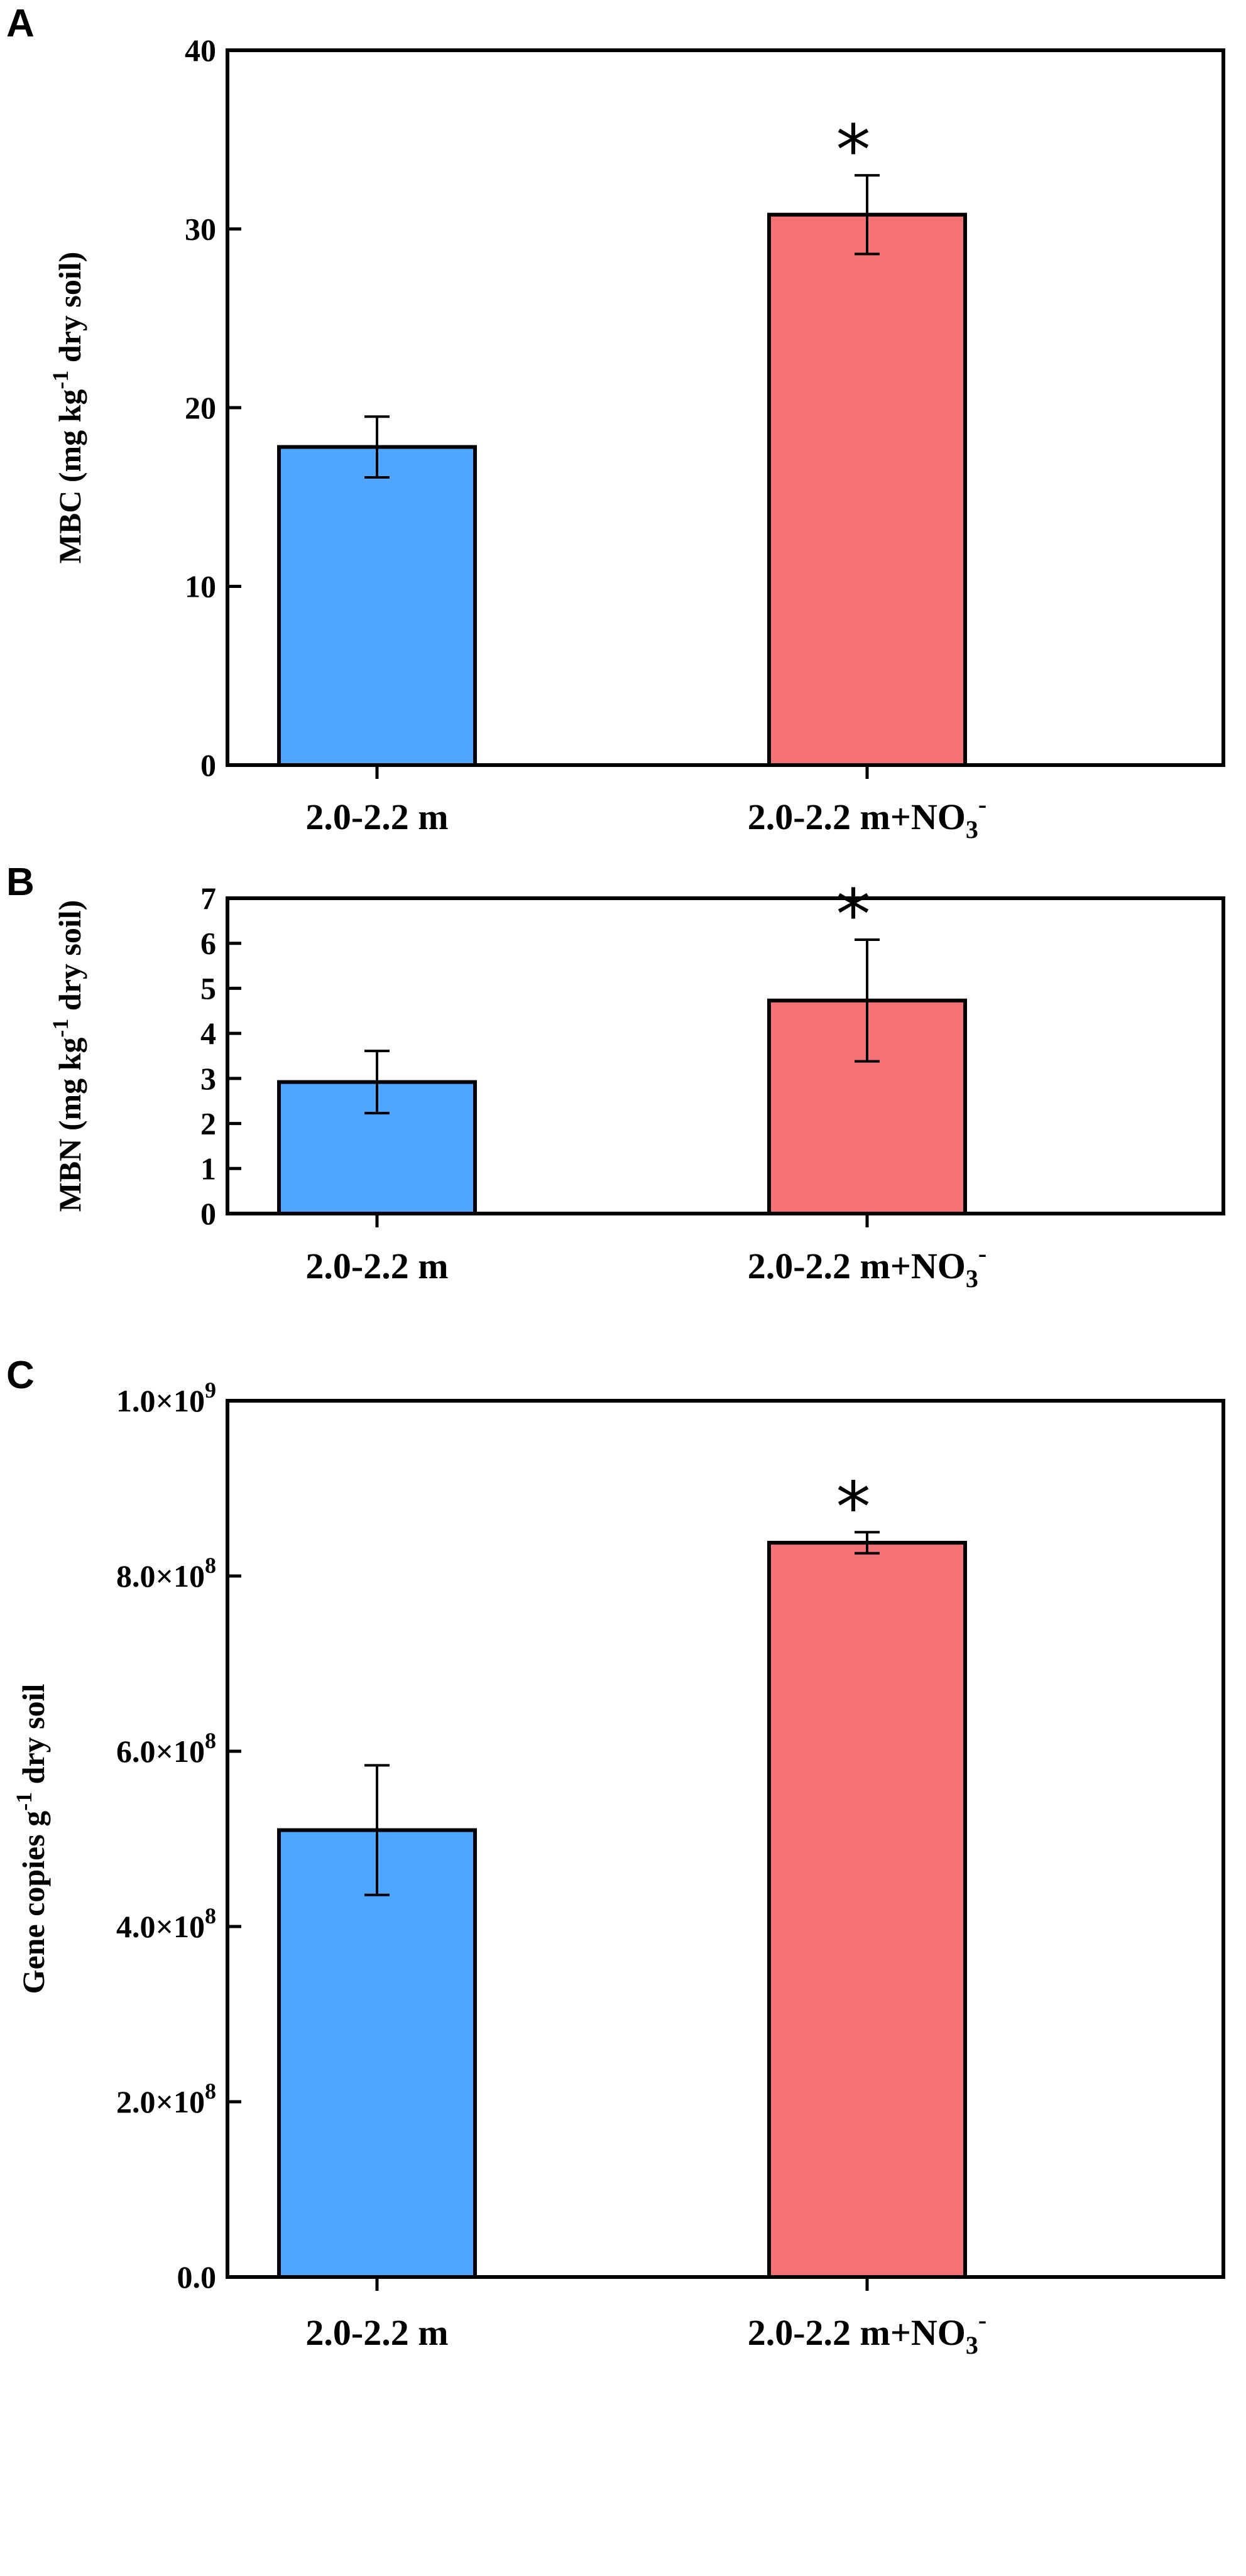 This screenshot has width=1246, height=2576. I want to click on y-axis-title-base: MBC (mg kg, so click(69, 477).